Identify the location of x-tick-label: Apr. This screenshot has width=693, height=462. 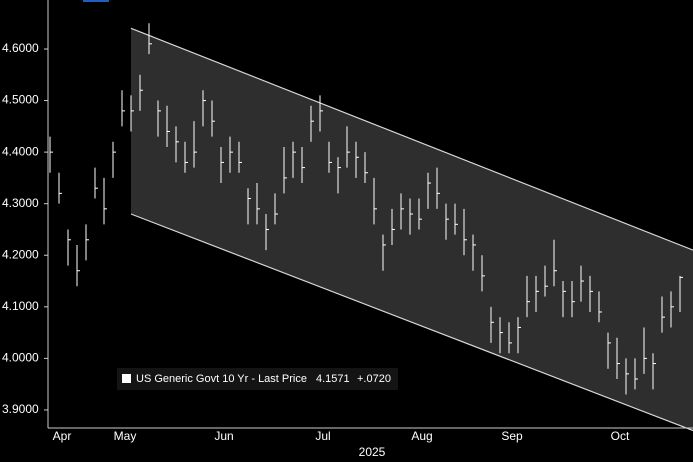
(62, 436).